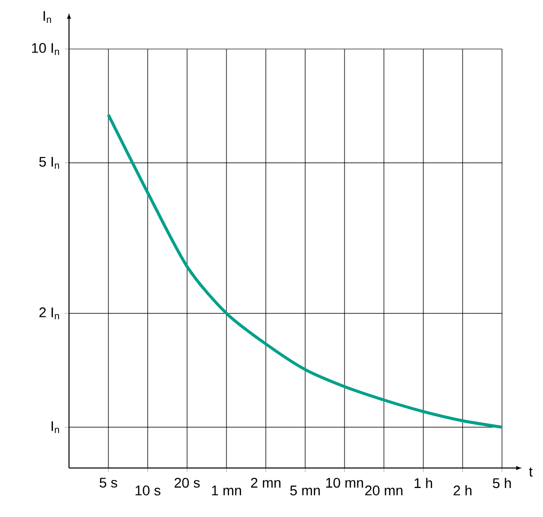 The height and width of the screenshot is (517, 543). What do you see at coordinates (56, 427) in the screenshot?
I see `y-tick-label: I$_{n}$` at bounding box center [56, 427].